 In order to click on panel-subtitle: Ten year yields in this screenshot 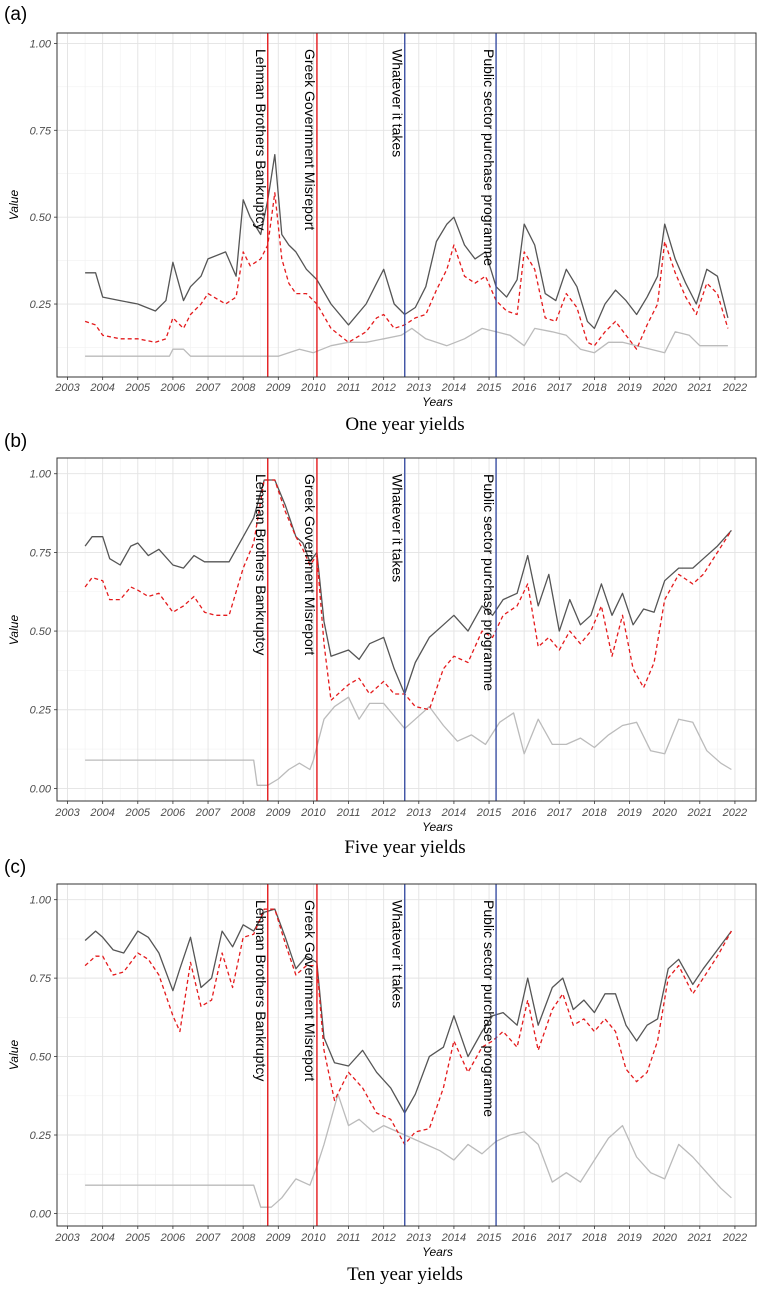, I will do `click(405, 1274)`.